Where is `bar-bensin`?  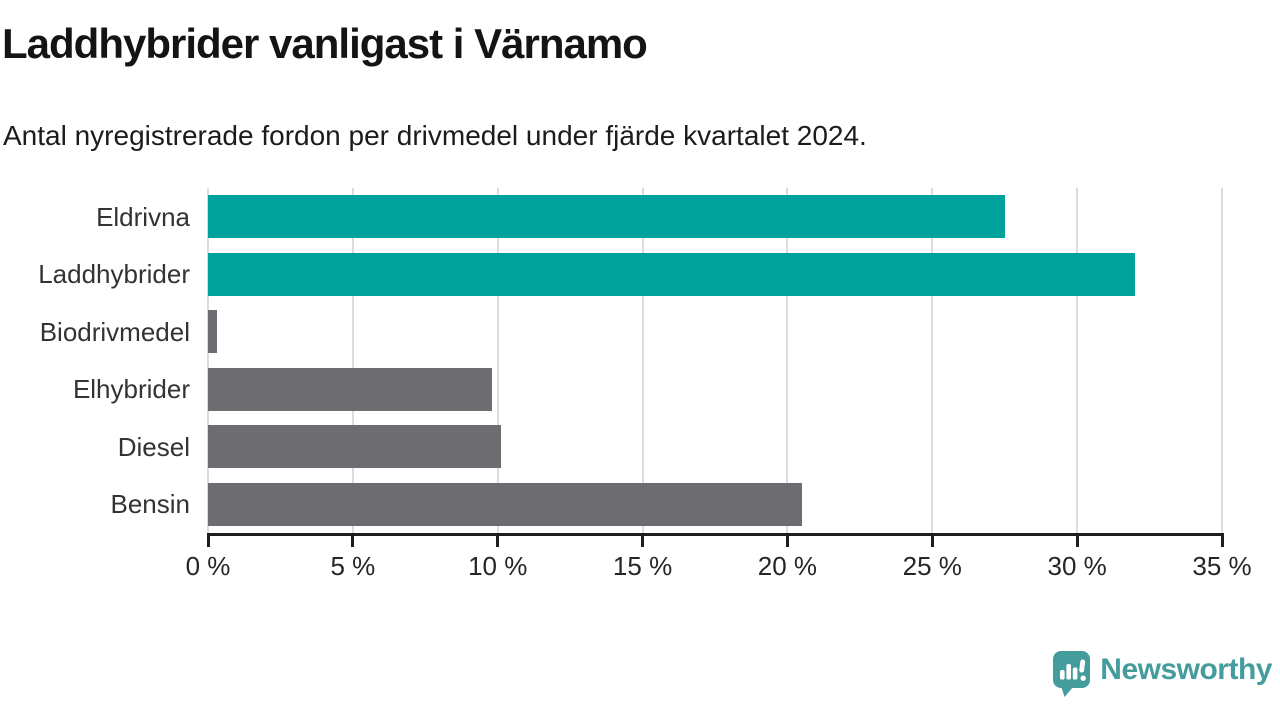 bar-bensin is located at coordinates (505, 504).